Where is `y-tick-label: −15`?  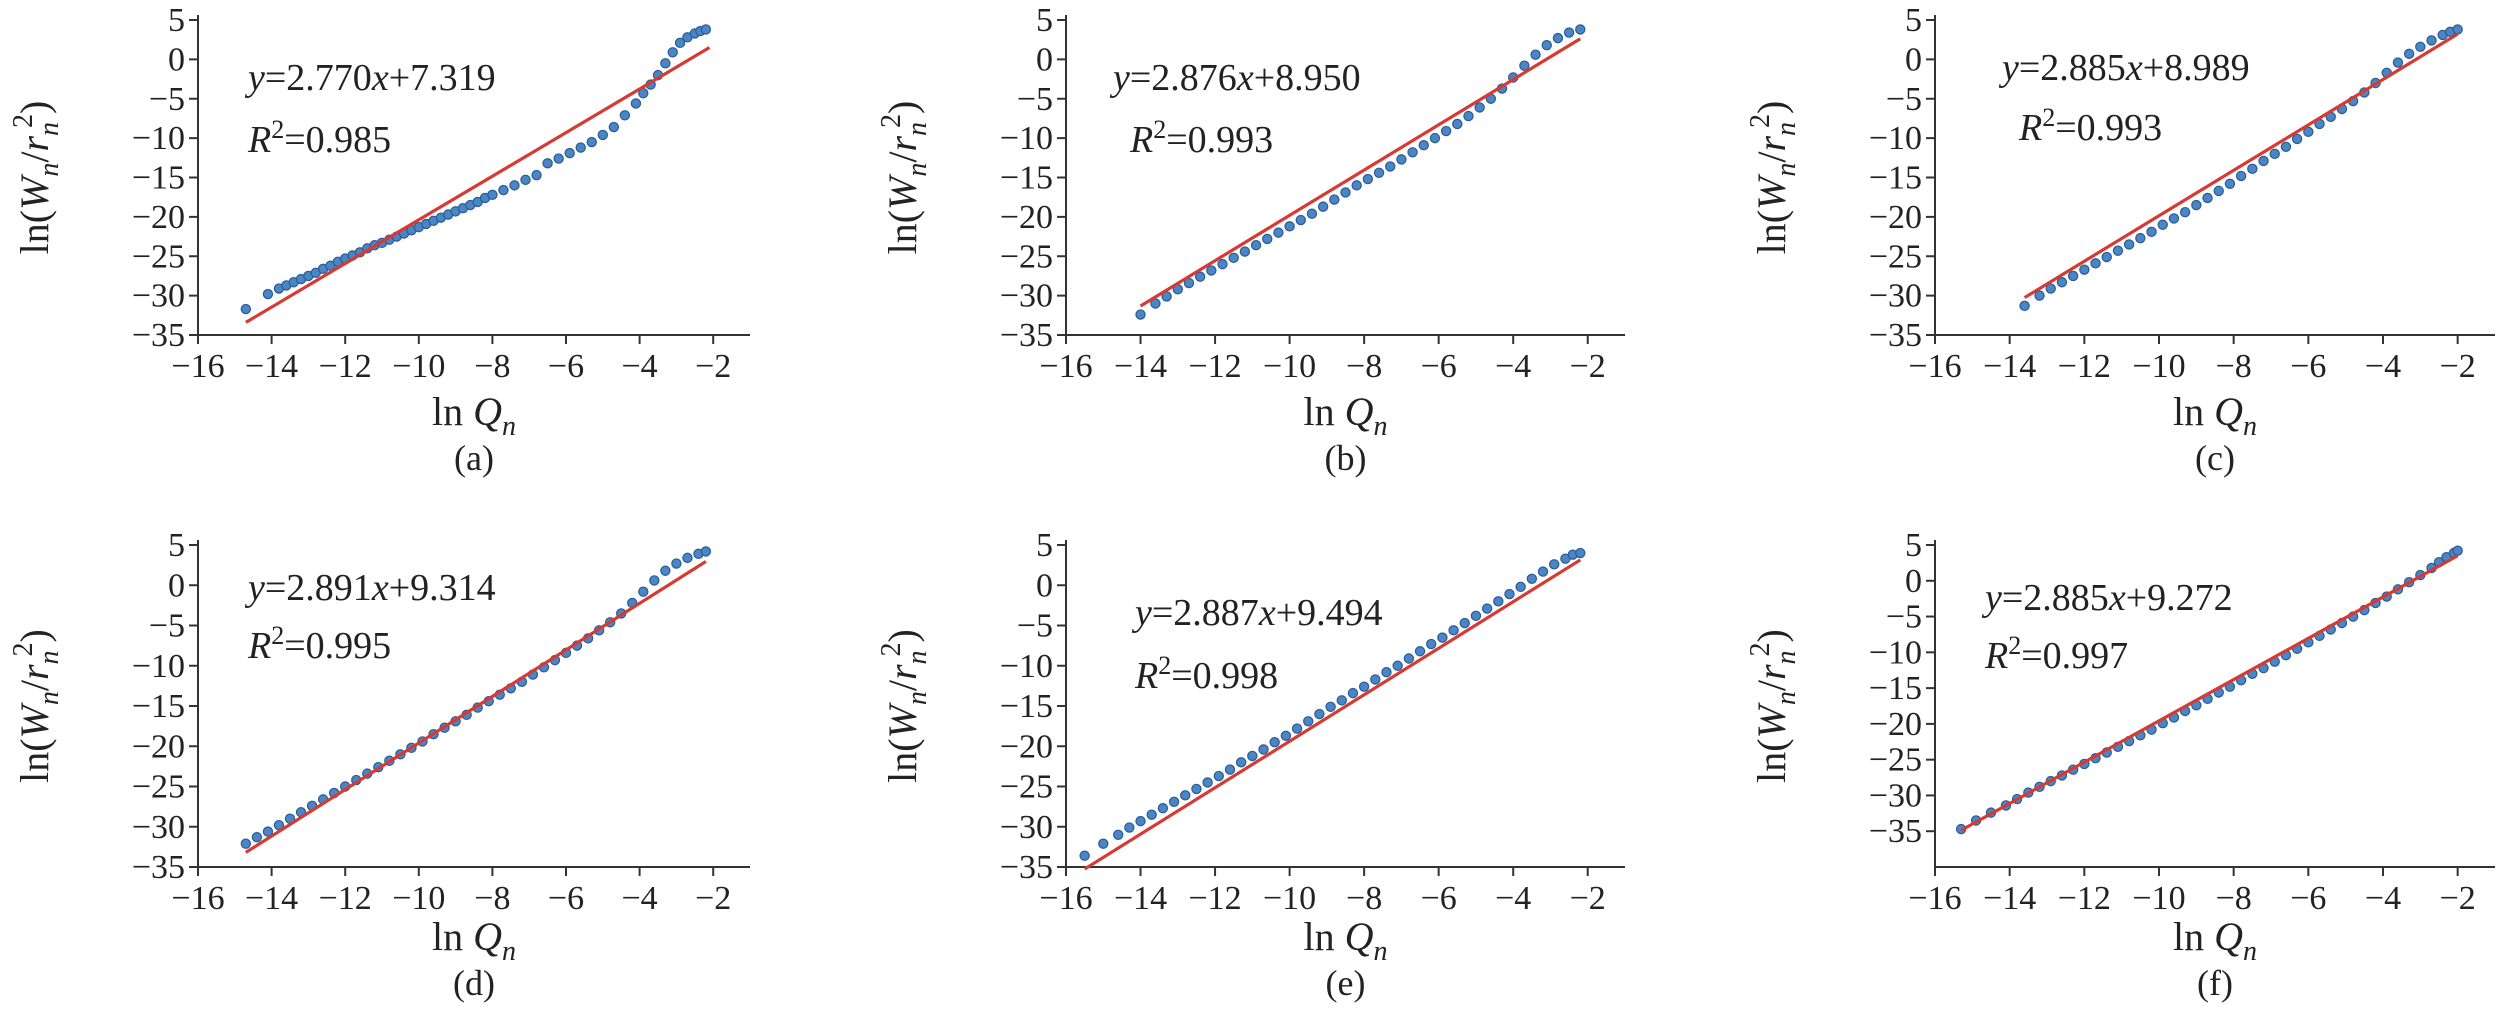
y-tick-label: −15 is located at coordinates (1895, 178).